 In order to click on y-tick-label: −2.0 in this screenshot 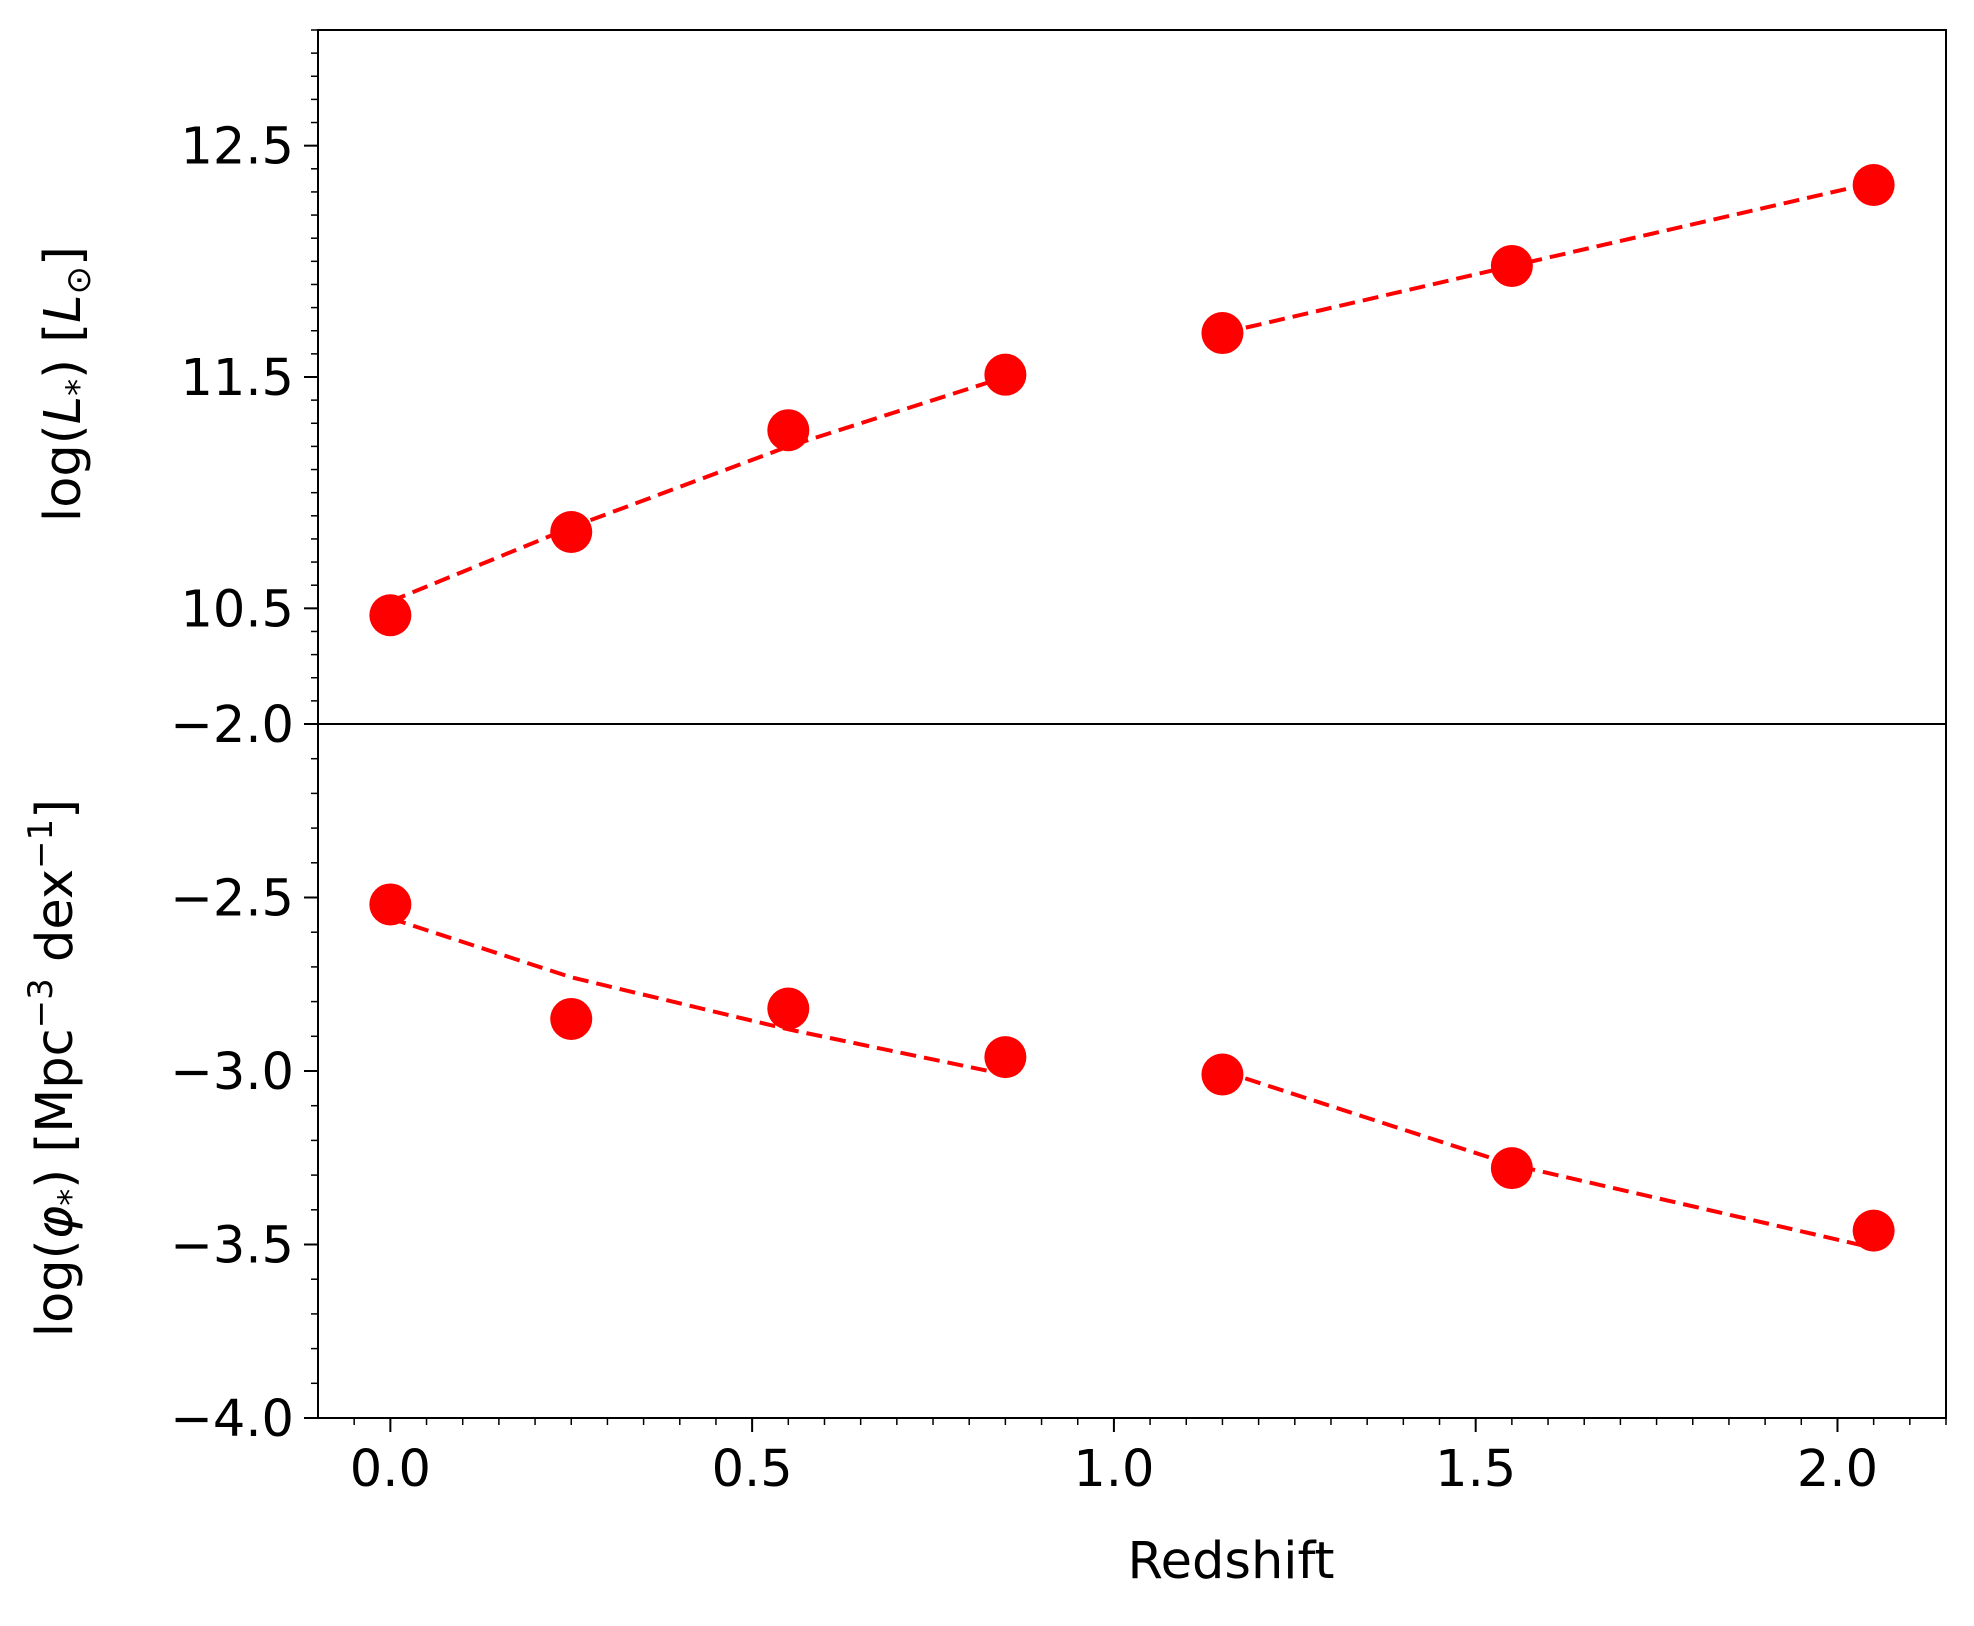, I will do `click(232, 725)`.